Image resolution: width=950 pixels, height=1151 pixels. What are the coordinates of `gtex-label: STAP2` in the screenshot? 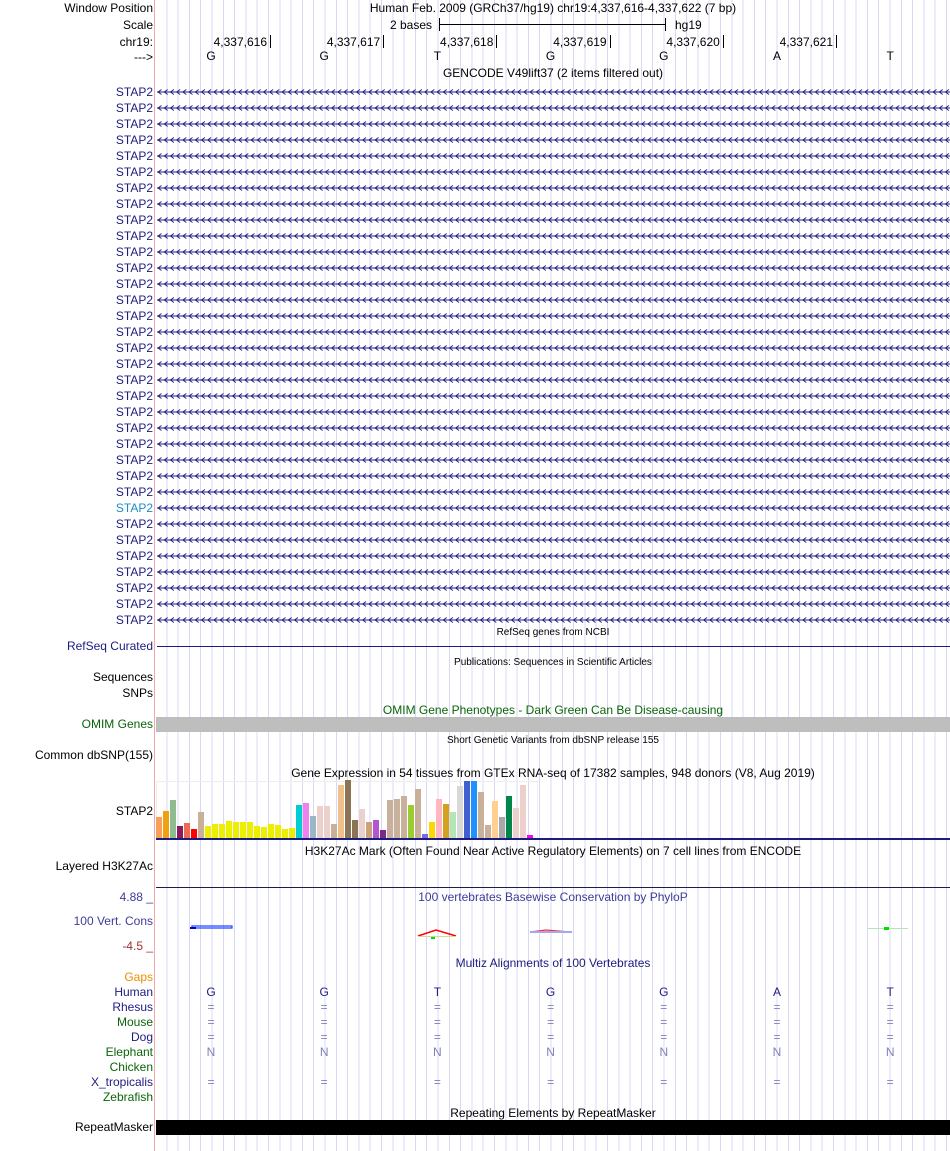 It's located at (134, 811).